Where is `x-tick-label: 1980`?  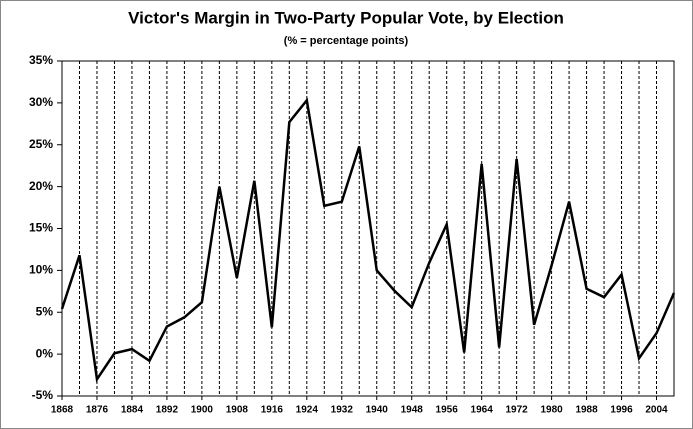
x-tick-label: 1980 is located at coordinates (551, 410).